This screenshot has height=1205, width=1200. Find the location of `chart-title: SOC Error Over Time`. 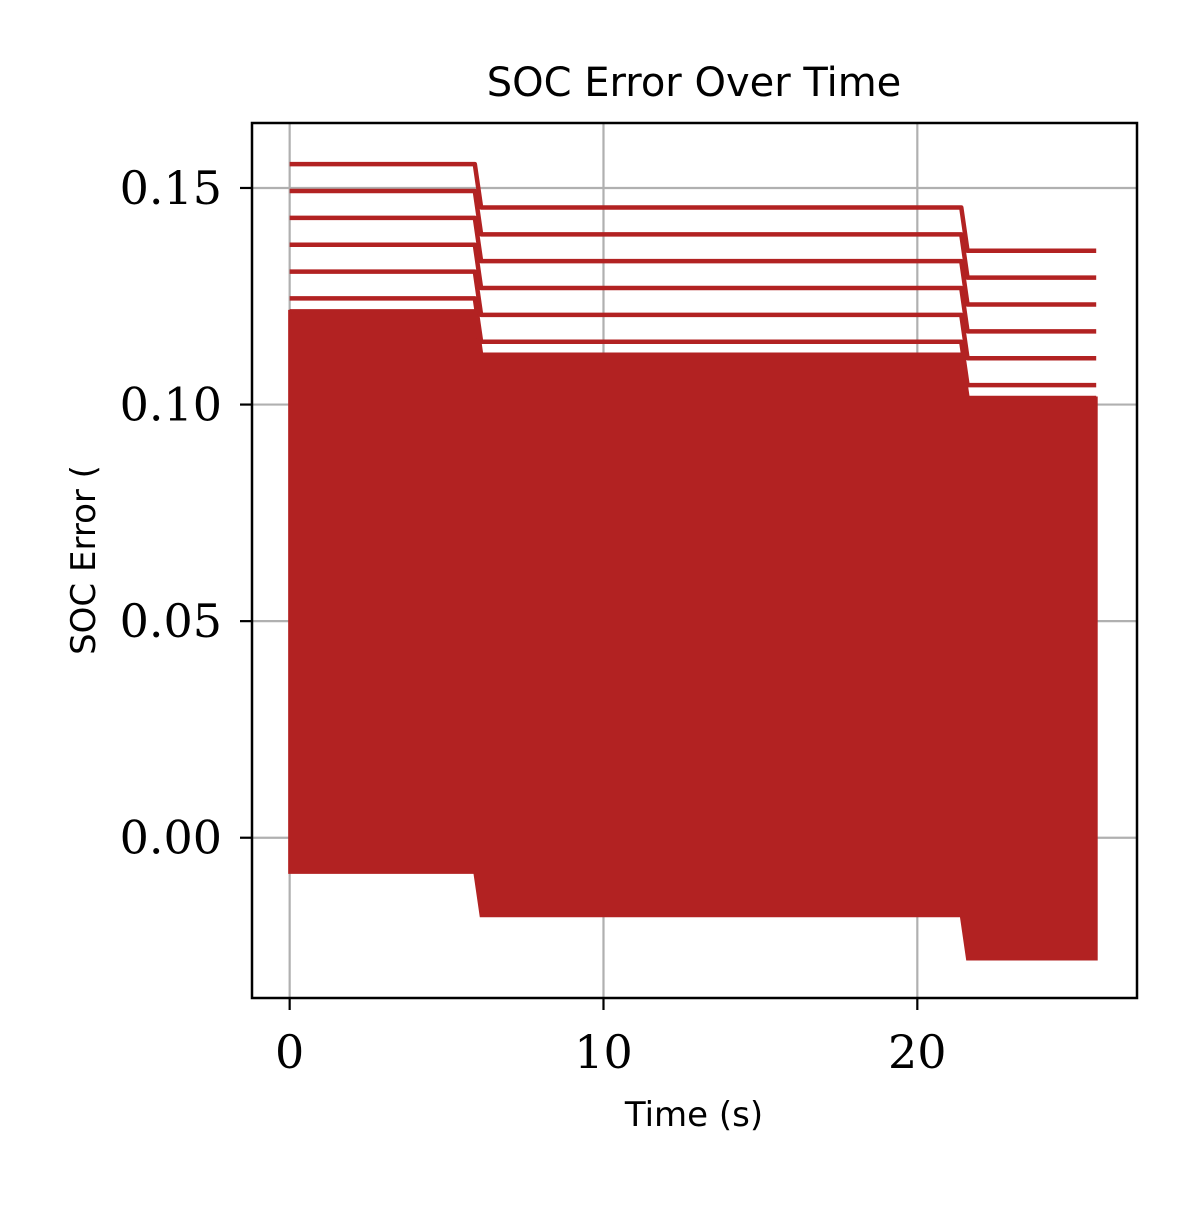

chart-title: SOC Error Over Time is located at coordinates (694, 83).